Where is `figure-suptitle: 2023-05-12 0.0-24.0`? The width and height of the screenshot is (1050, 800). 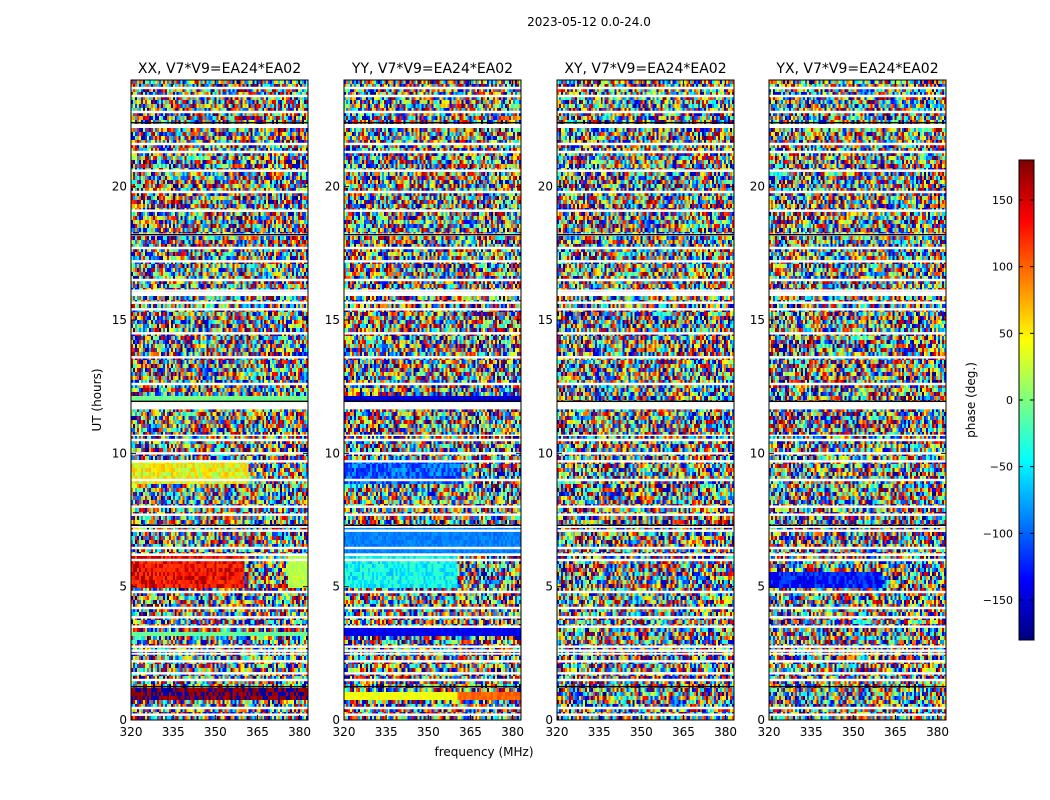
figure-suptitle: 2023-05-12 0.0-24.0 is located at coordinates (589, 22).